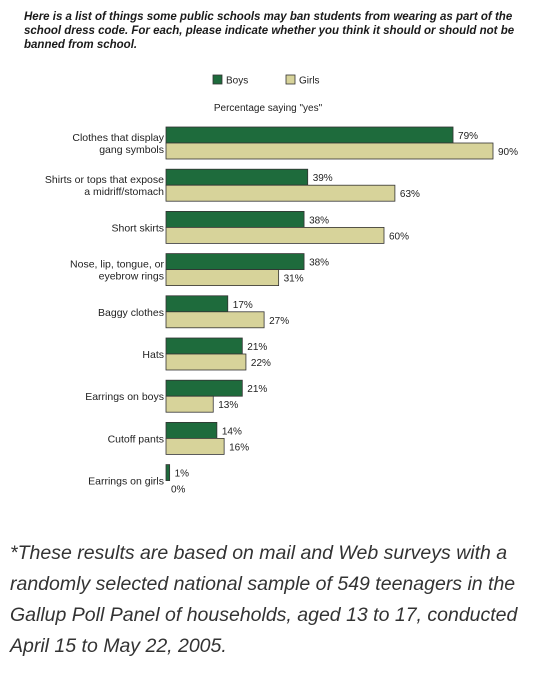 The width and height of the screenshot is (535, 681). What do you see at coordinates (117, 265) in the screenshot?
I see `category-label-line: Nose, lip, tongue, or` at bounding box center [117, 265].